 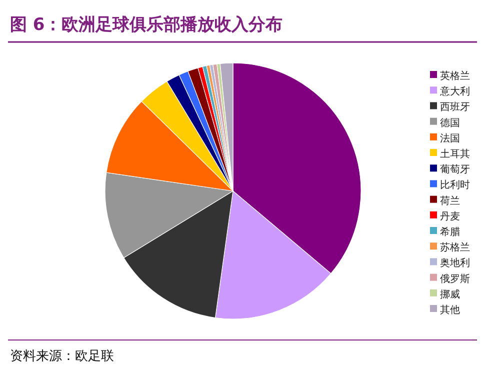 I want to click on chart-title: 图 6：欧洲足球俱乐部播放收入分布, so click(x=146, y=25).